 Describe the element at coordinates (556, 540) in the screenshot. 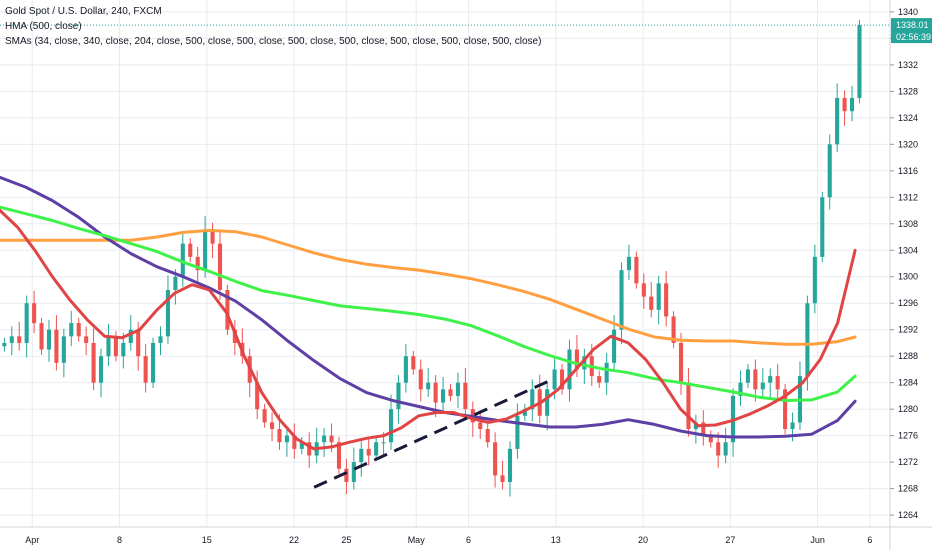

I see `x-tick-label: 13` at that location.